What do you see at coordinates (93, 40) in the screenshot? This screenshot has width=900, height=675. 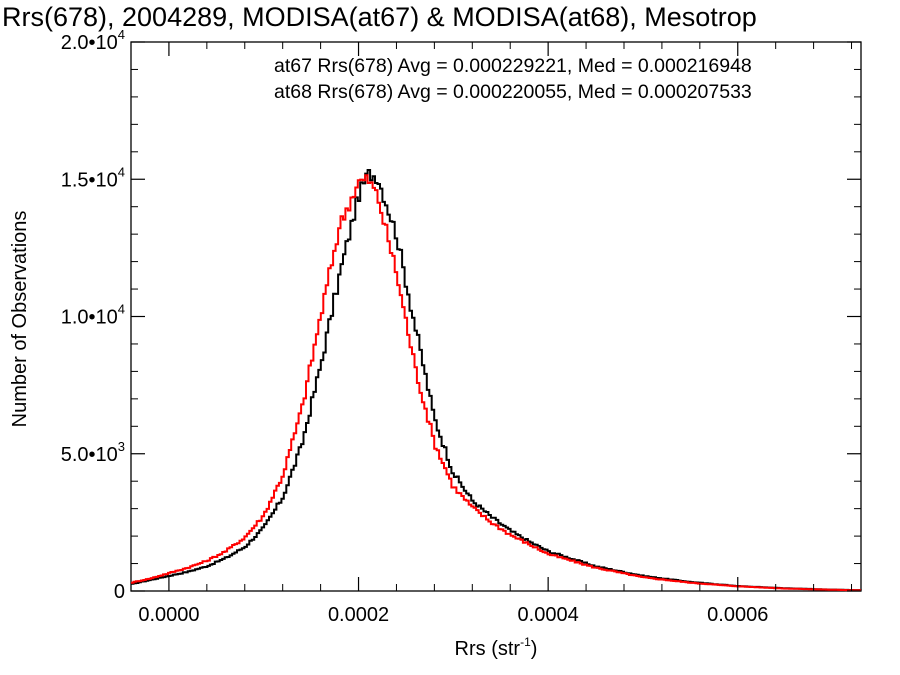 I see `y-tick-label: 2.0•104` at bounding box center [93, 40].